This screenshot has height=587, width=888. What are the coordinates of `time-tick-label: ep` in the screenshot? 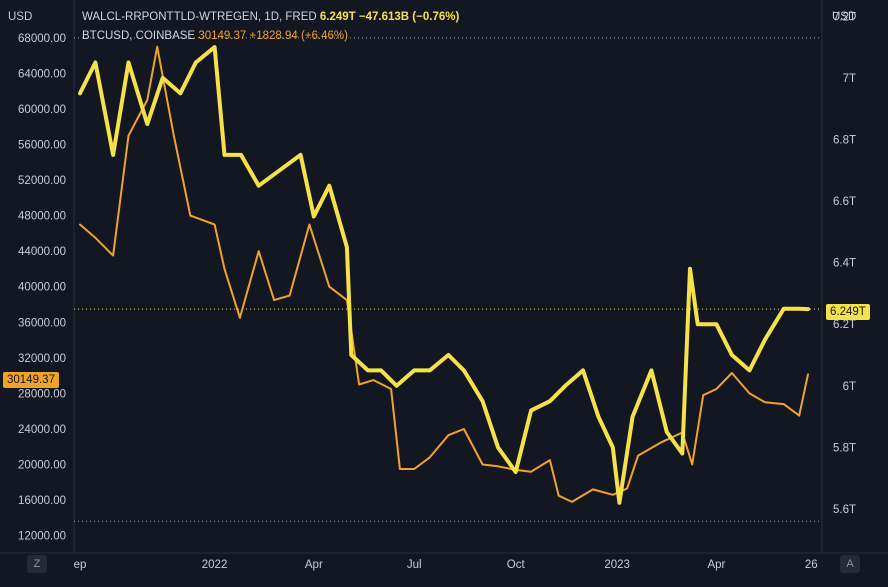 It's located at (80, 565).